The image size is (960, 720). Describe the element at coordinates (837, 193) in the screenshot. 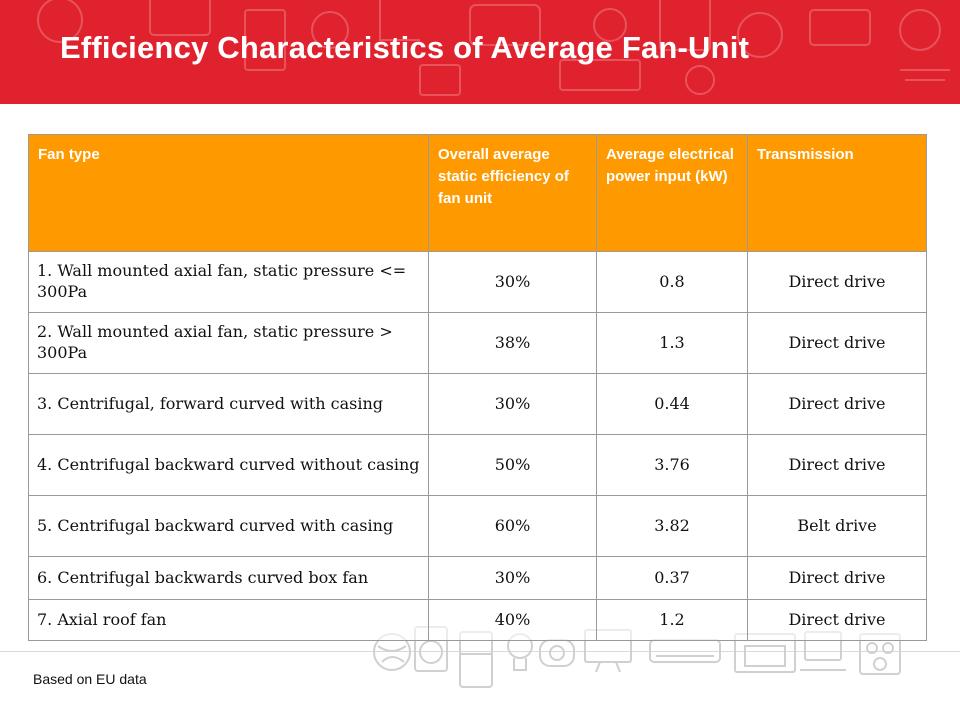

I see `header-transmission: Transmission` at that location.